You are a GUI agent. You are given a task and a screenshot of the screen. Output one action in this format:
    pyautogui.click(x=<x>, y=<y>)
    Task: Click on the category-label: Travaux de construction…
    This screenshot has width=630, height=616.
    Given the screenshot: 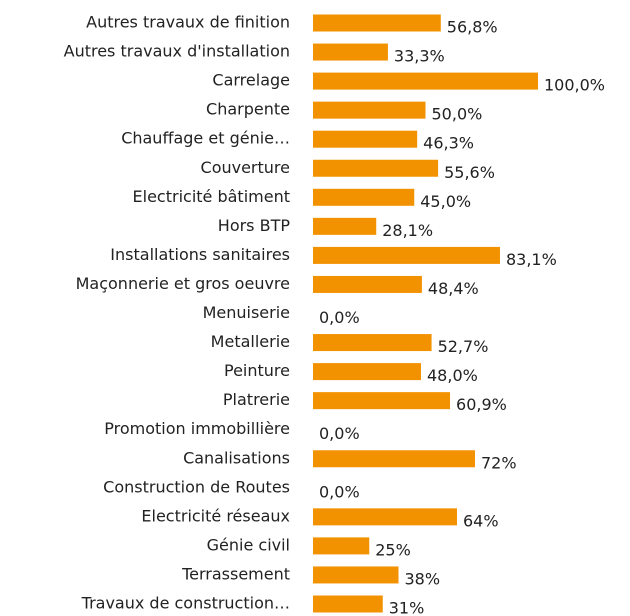 What is the action you would take?
    pyautogui.click(x=185, y=603)
    